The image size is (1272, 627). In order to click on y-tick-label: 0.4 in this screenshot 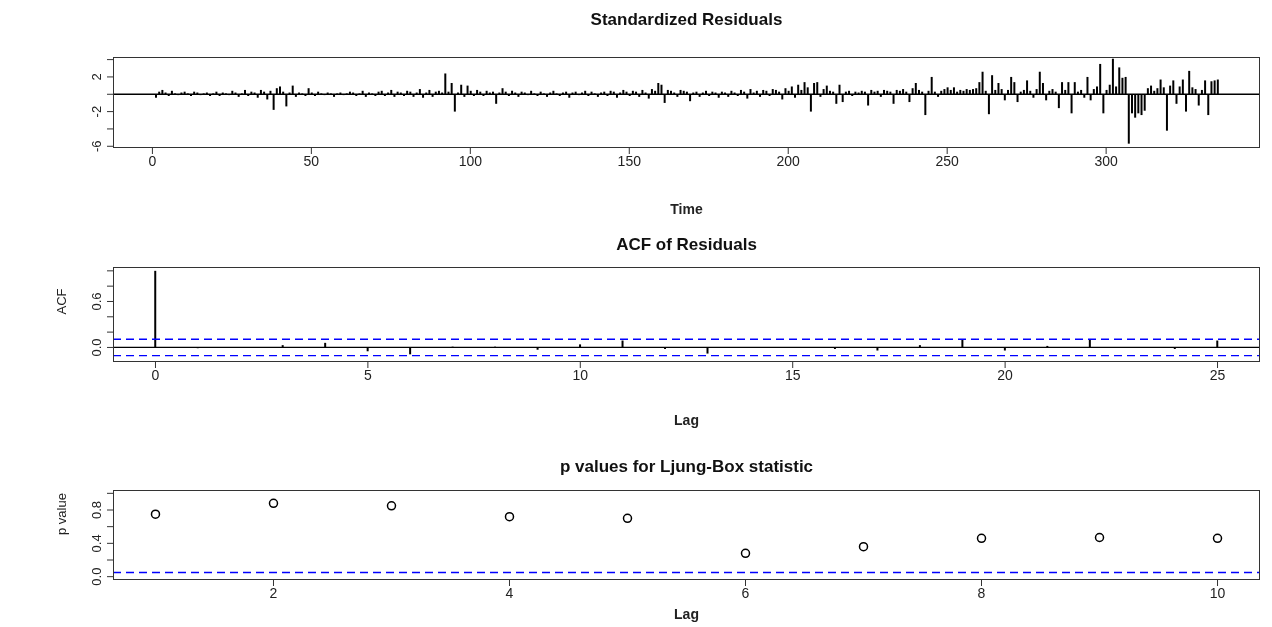, I will do `click(96, 543)`.